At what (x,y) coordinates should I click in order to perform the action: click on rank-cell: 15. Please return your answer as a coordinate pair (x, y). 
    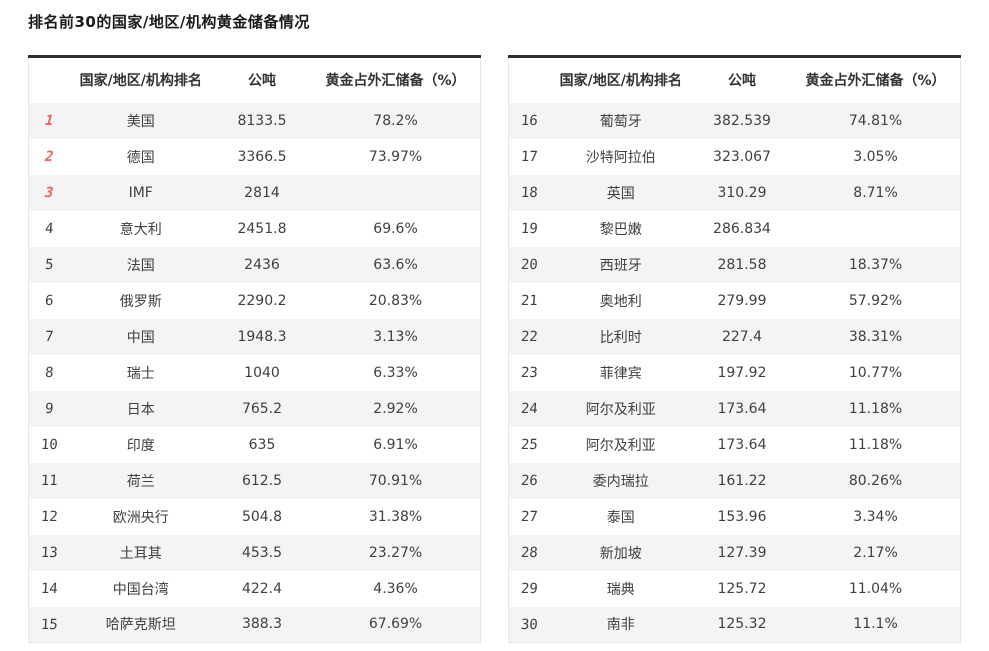
    Looking at the image, I should click on (48, 624).